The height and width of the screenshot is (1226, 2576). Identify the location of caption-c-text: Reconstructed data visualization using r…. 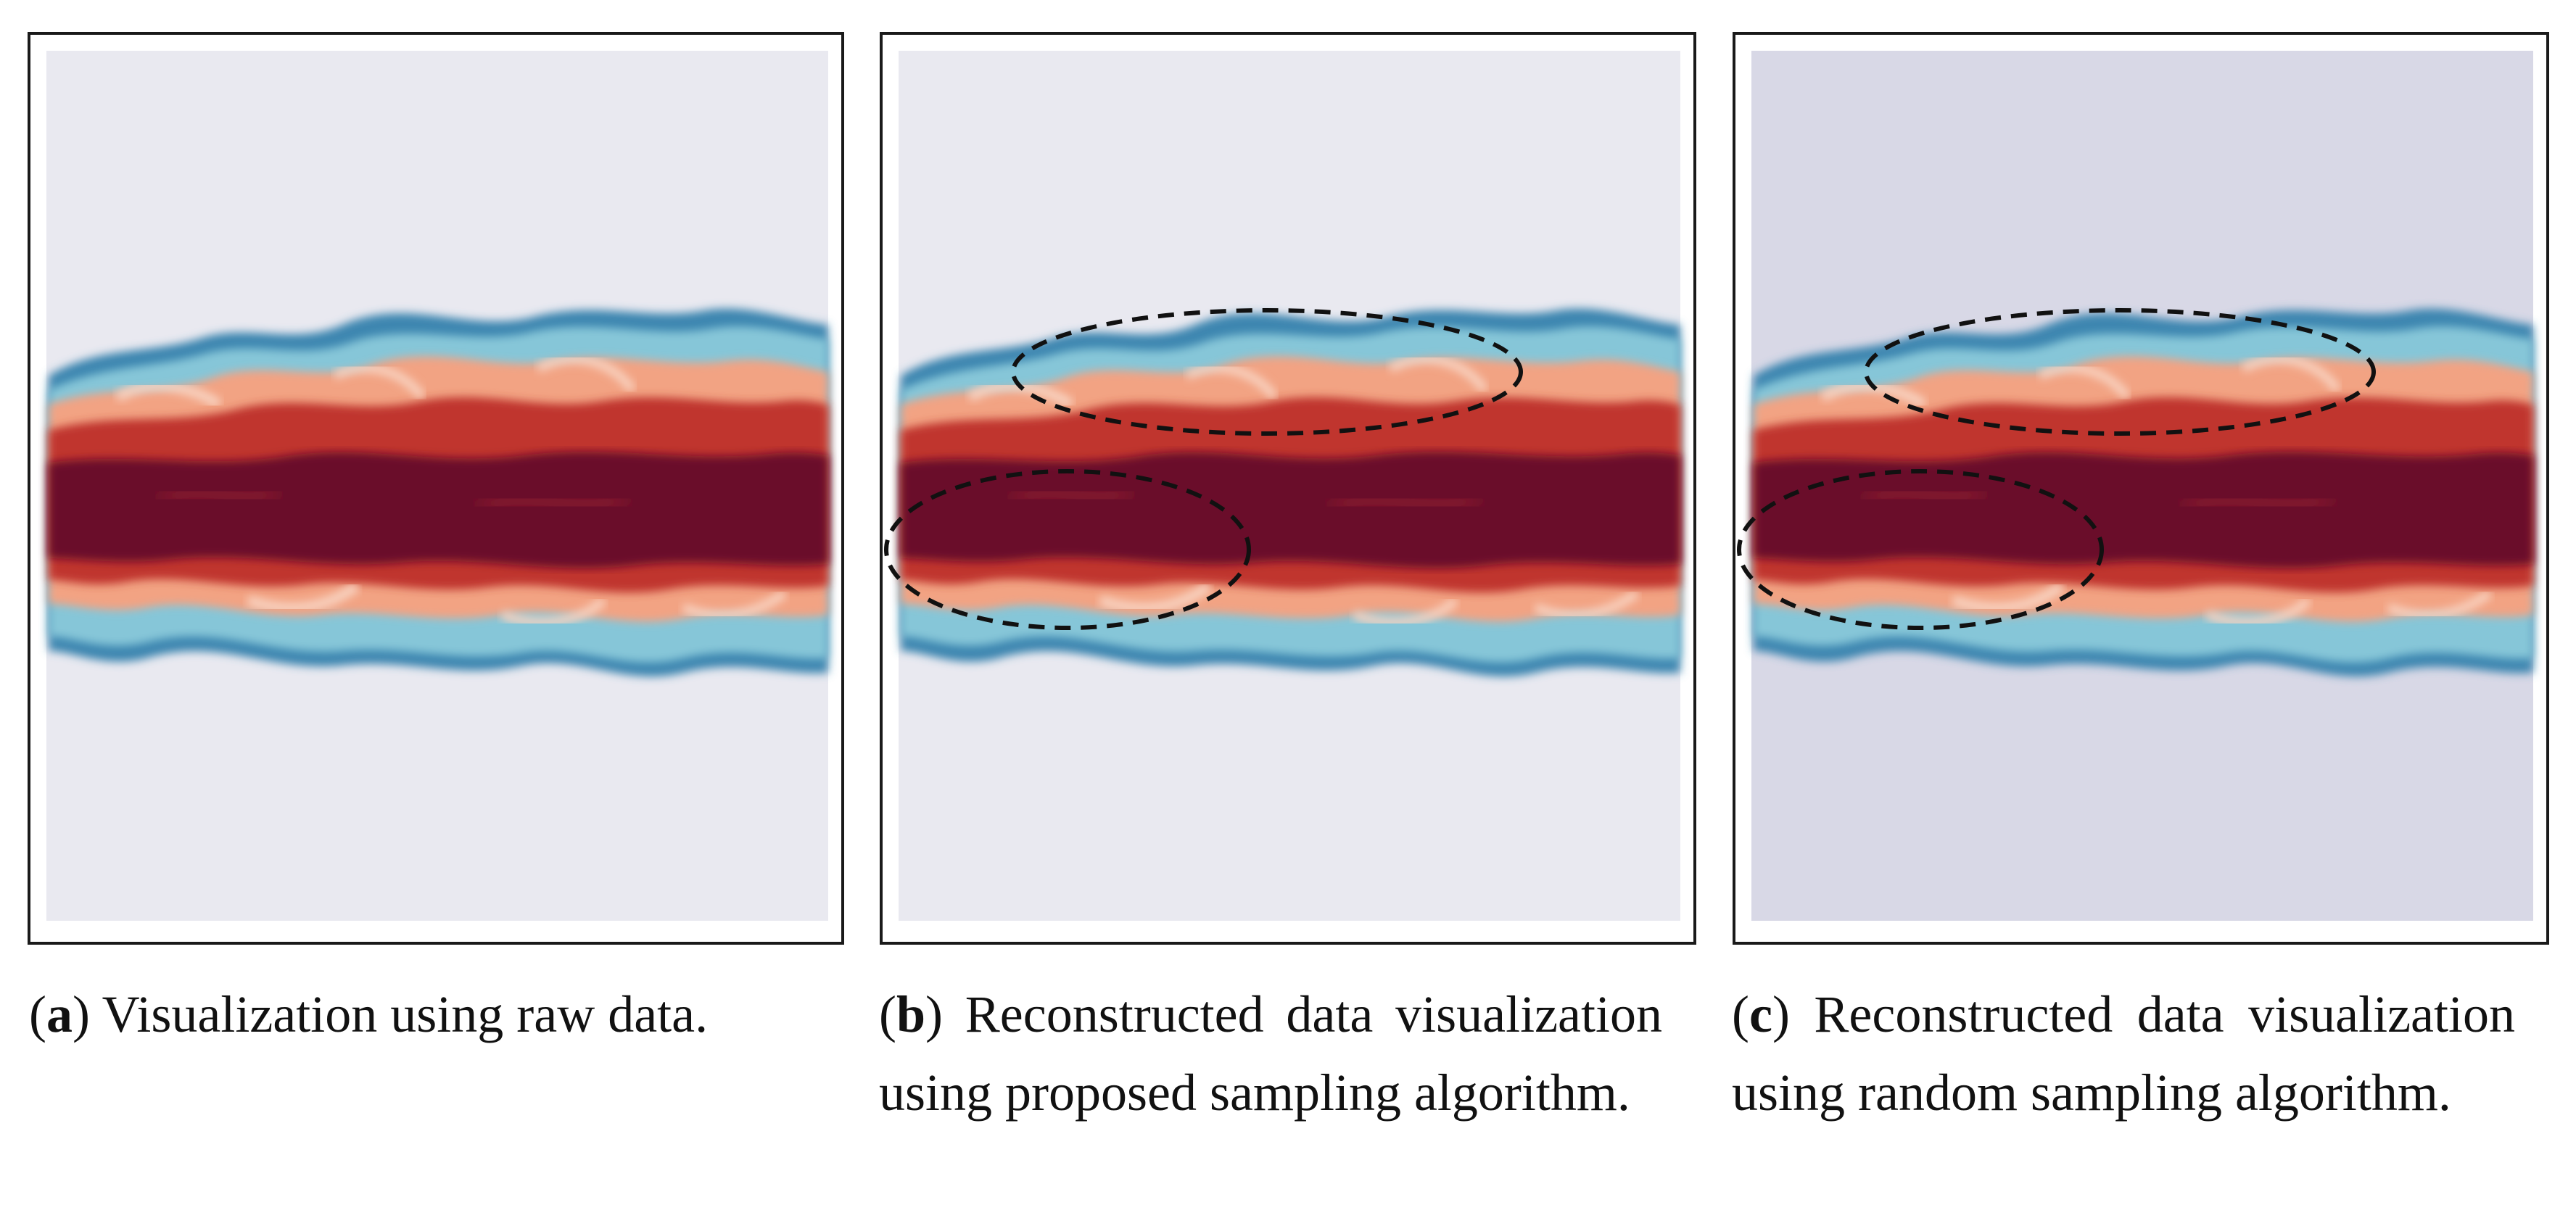
(2123, 1054).